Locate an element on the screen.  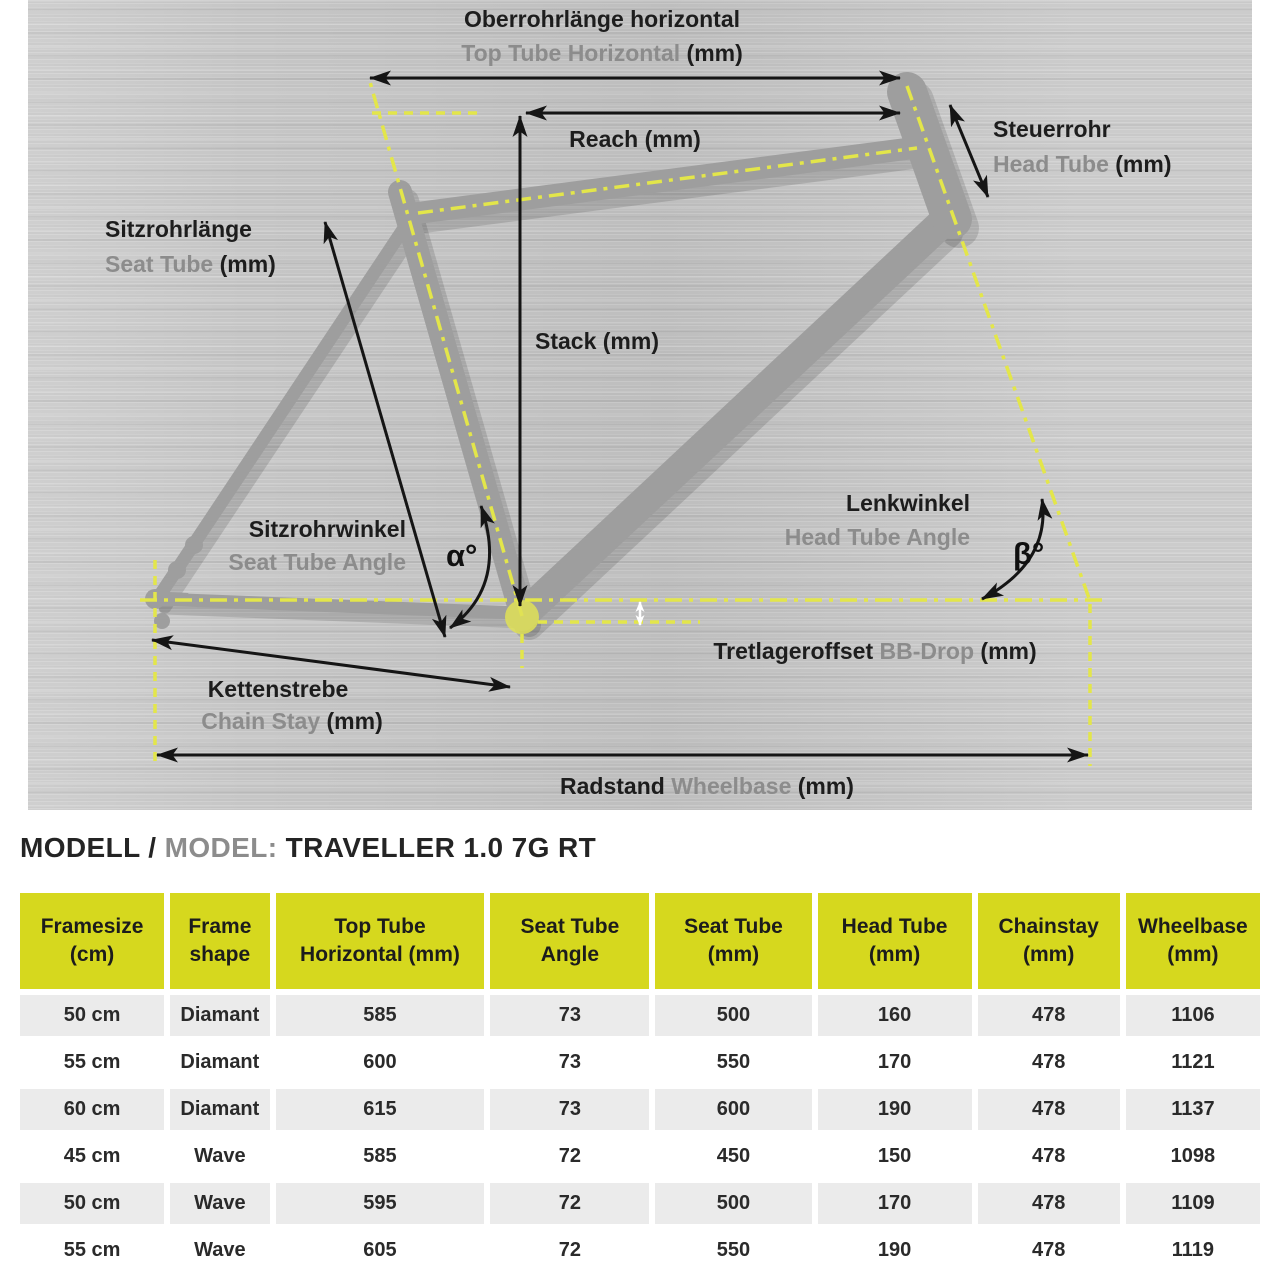
reach-label: Reach (mm) is located at coordinates (635, 139).